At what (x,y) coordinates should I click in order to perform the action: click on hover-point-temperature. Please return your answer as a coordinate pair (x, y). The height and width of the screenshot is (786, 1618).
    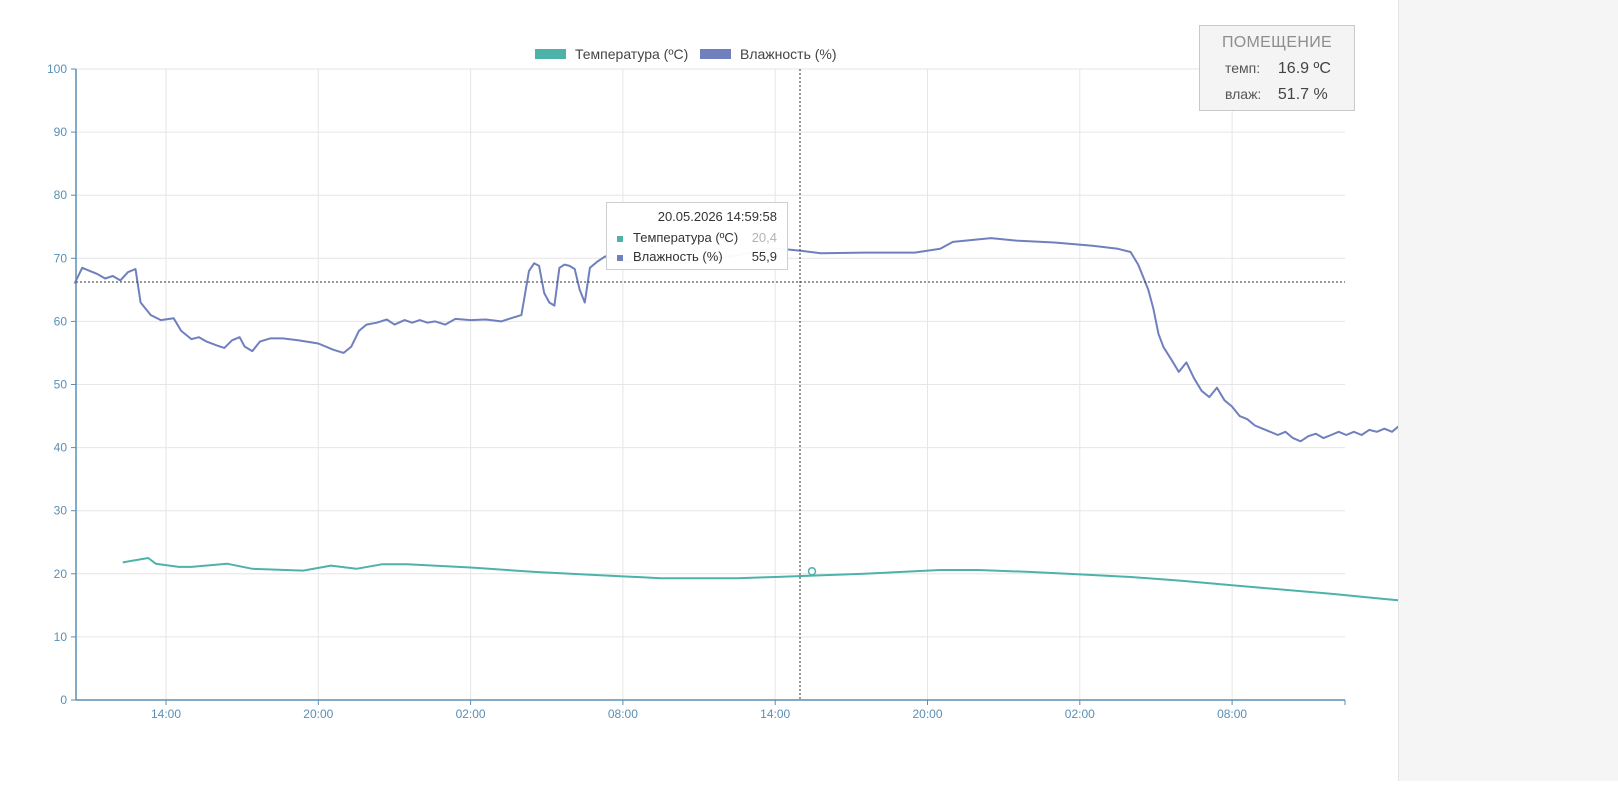
    Looking at the image, I should click on (812, 571).